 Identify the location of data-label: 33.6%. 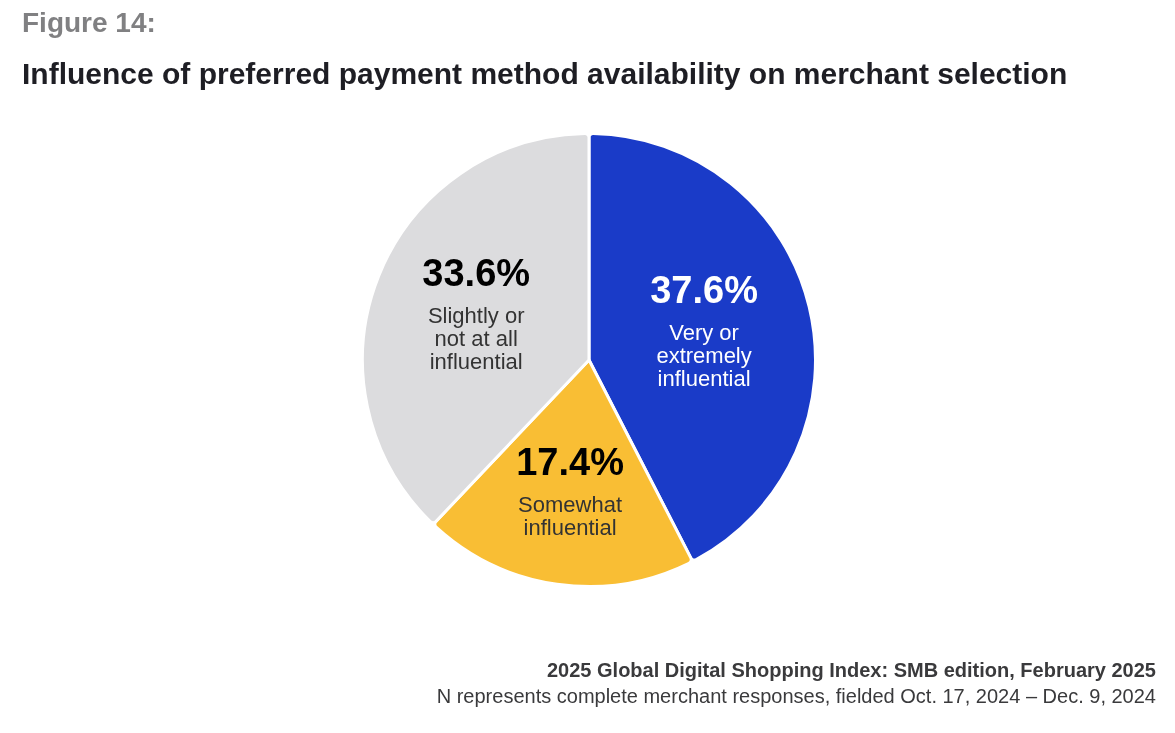
(476, 273).